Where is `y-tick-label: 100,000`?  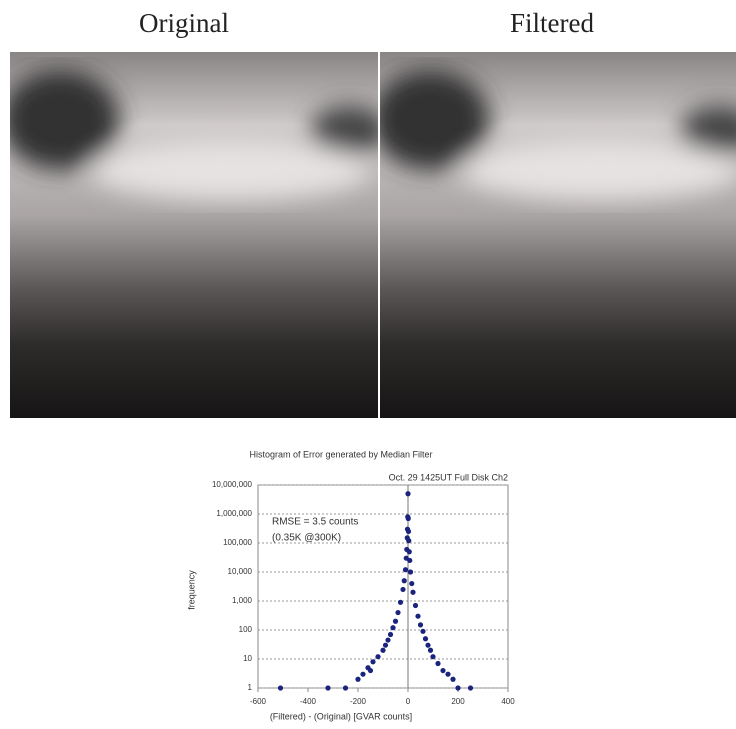 y-tick-label: 100,000 is located at coordinates (237, 542).